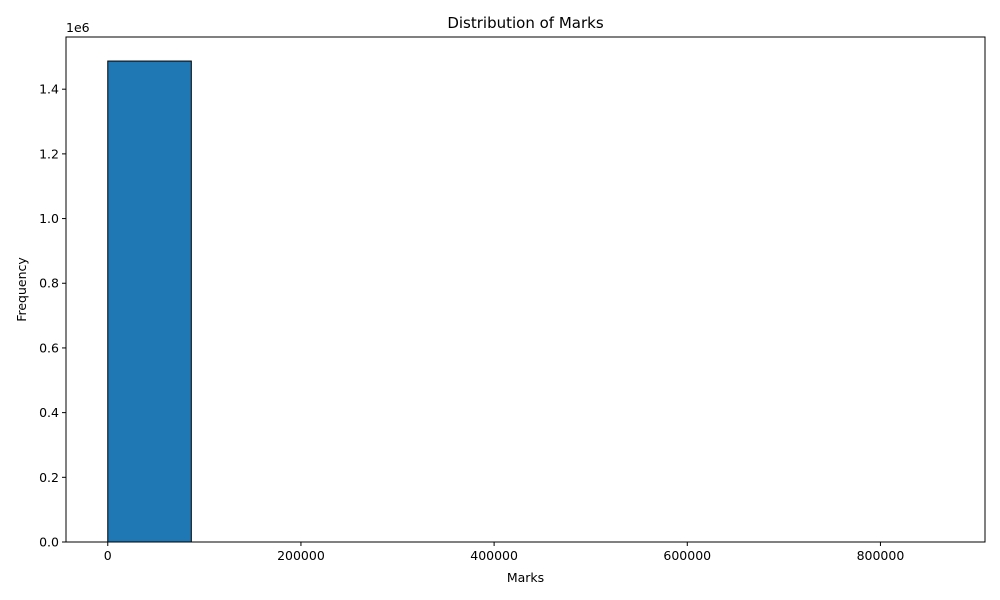 This screenshot has height=600, width=1000. What do you see at coordinates (49, 412) in the screenshot?
I see `y-tick-label: 0.4` at bounding box center [49, 412].